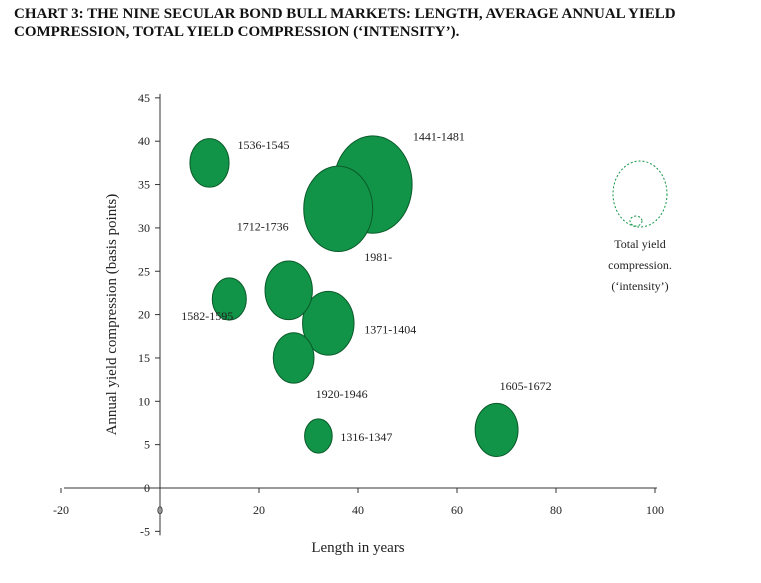  I want to click on y-axis-title: Annual yield compression (basis points), so click(112, 315).